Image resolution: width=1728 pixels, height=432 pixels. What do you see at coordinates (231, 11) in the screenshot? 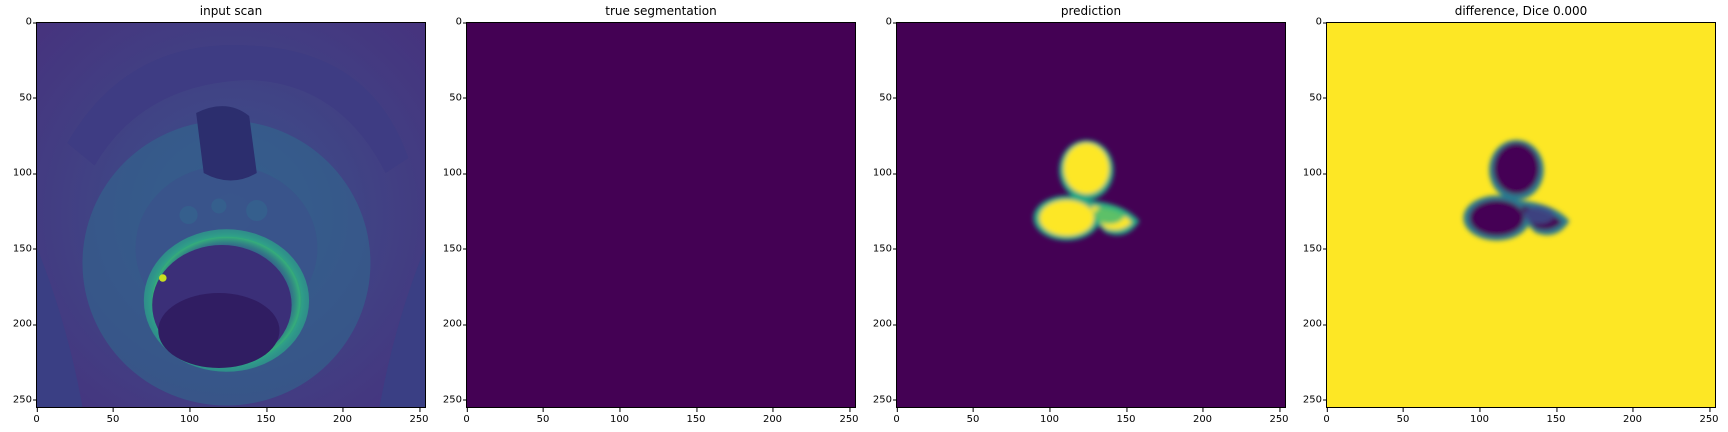
I see `panel-title: input scan` at bounding box center [231, 11].